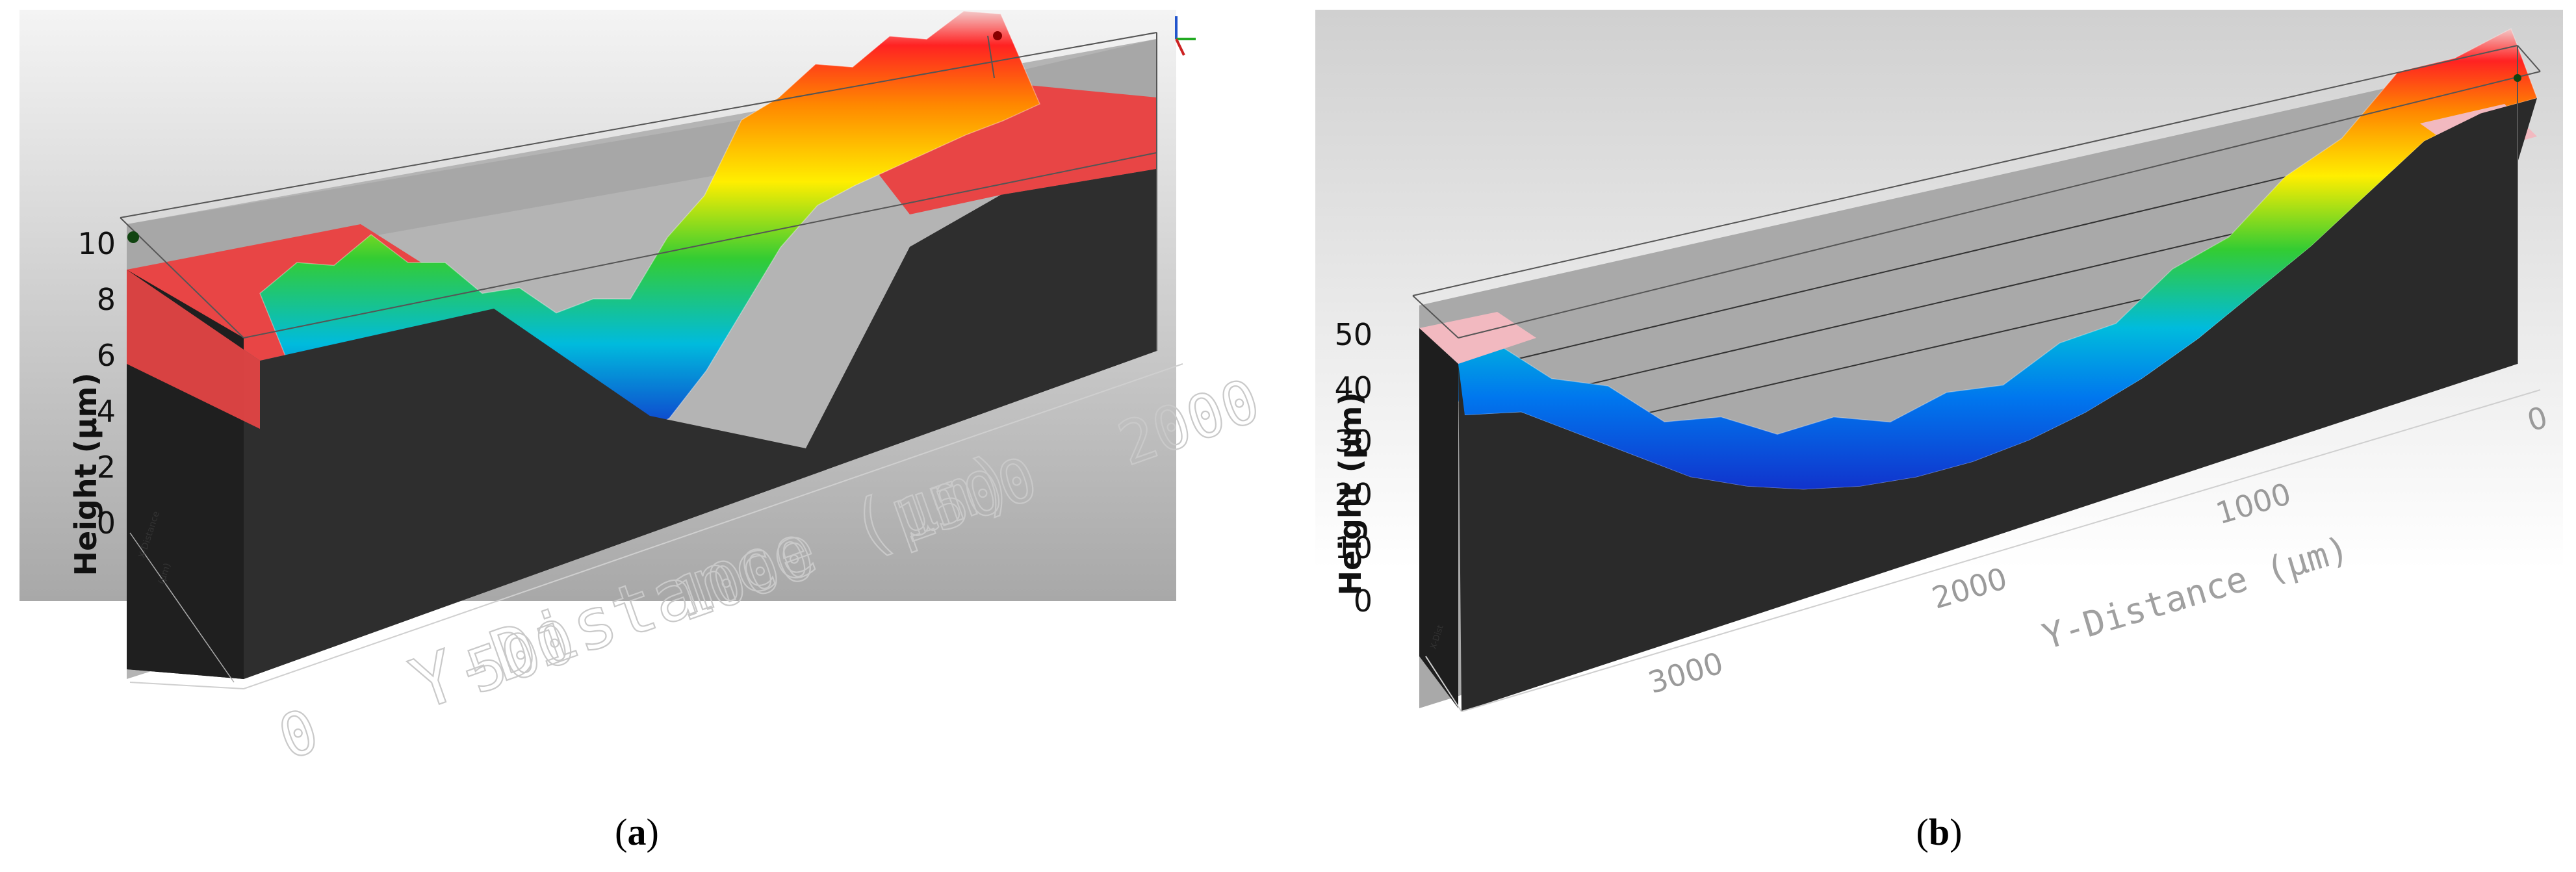  What do you see at coordinates (1353, 334) in the screenshot?
I see `y-tick-label: 50` at bounding box center [1353, 334].